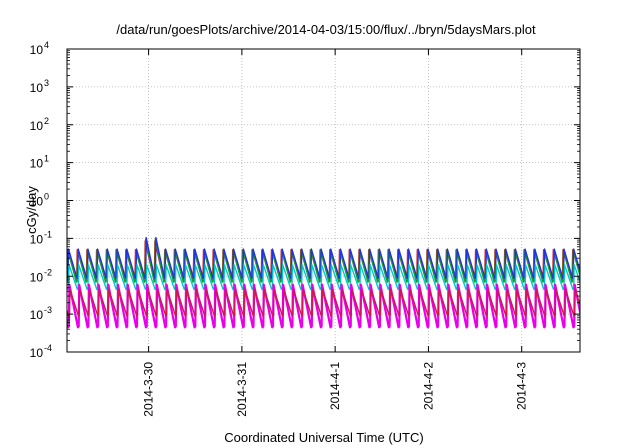 This screenshot has width=640, height=448. What do you see at coordinates (48, 348) in the screenshot?
I see `y-tick-exponent: -4` at bounding box center [48, 348].